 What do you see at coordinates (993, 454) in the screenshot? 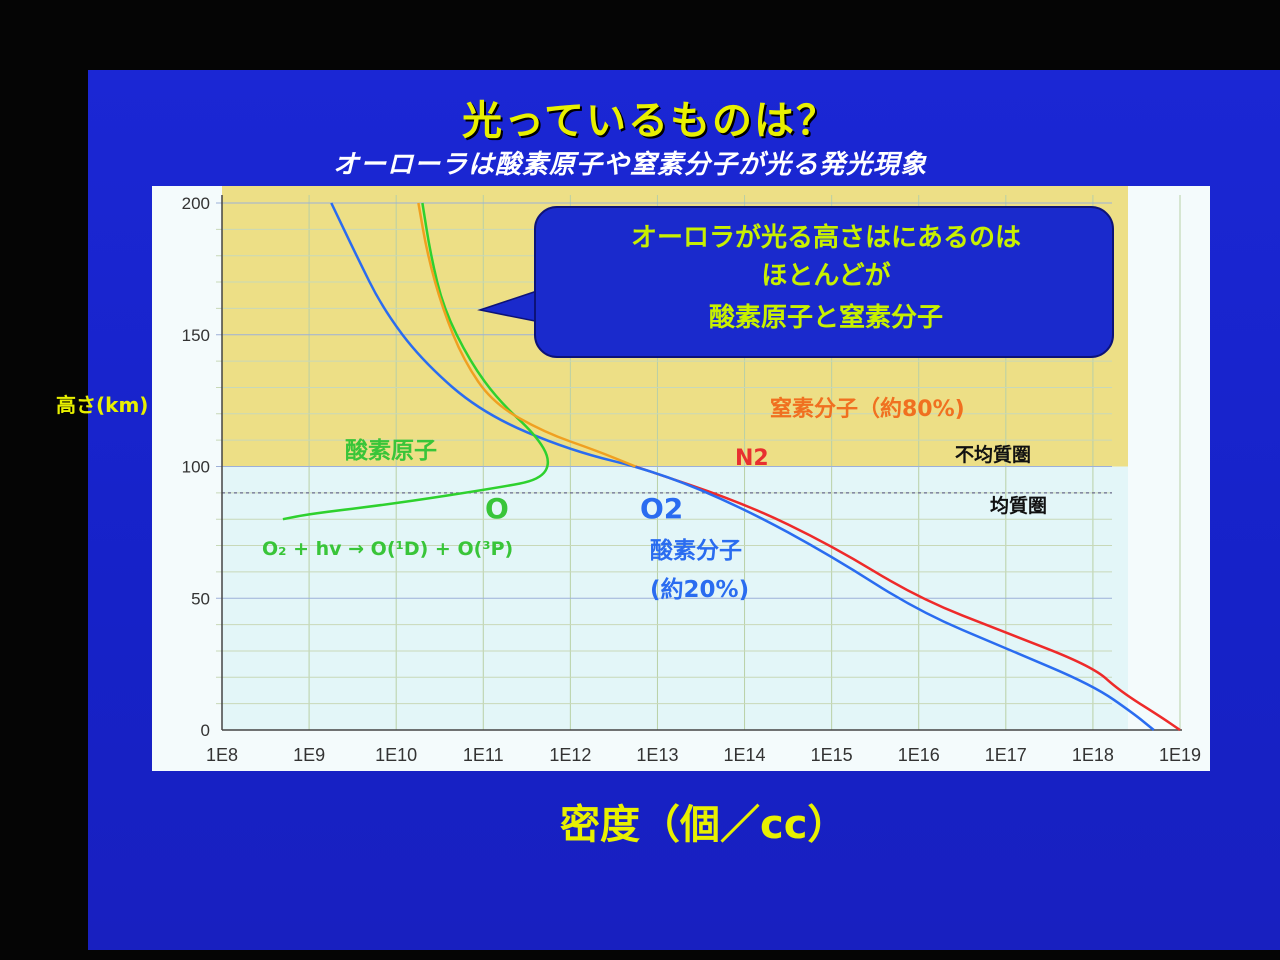
I see `annotation-label: 不均質圏` at bounding box center [993, 454].